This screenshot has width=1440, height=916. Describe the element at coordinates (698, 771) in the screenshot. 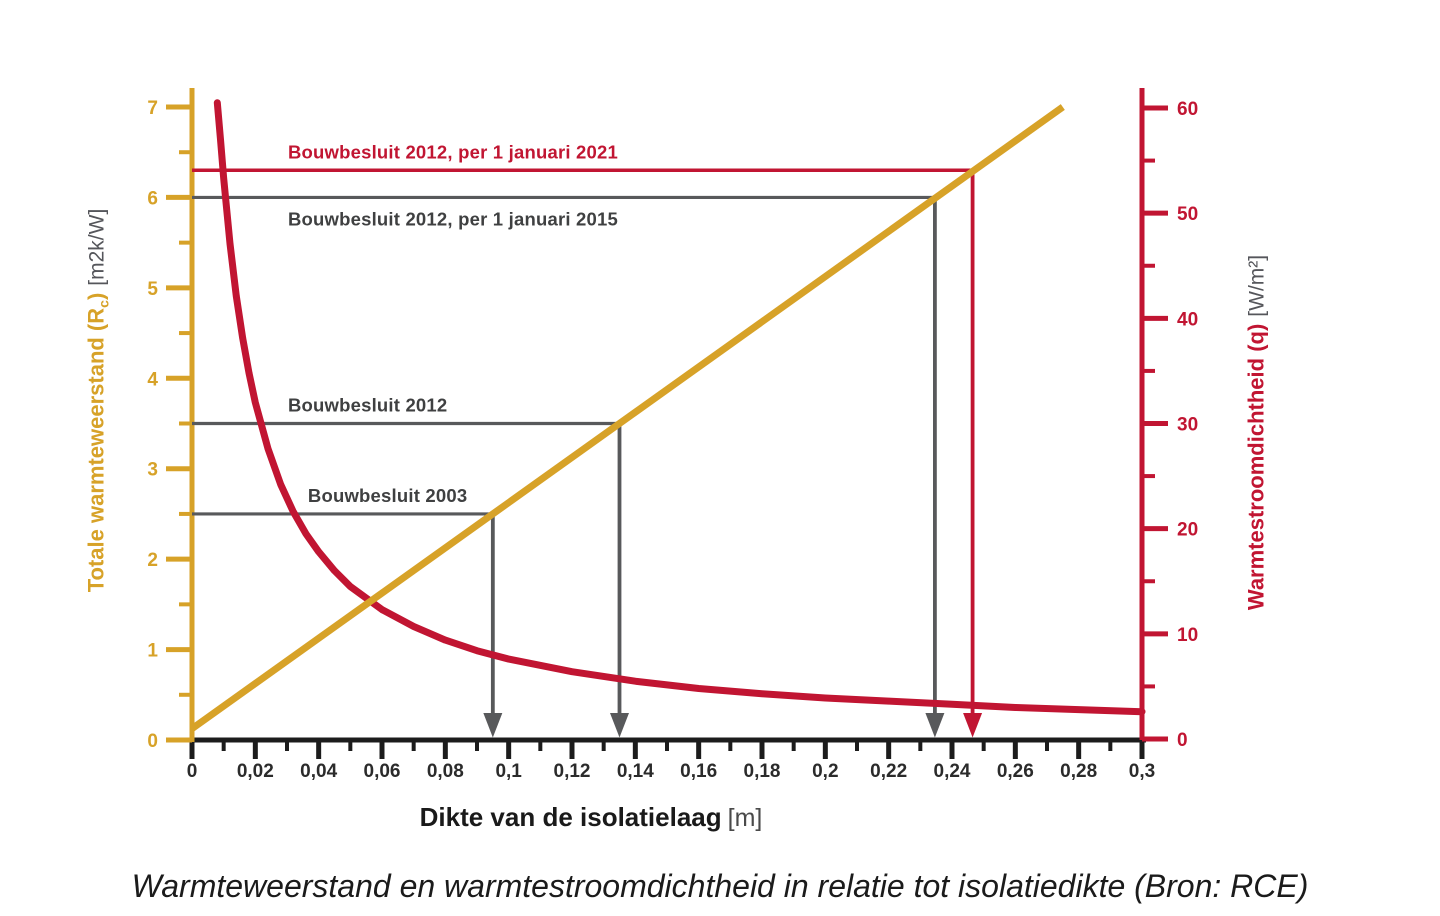

I see `x-tick-label: 0,16` at that location.